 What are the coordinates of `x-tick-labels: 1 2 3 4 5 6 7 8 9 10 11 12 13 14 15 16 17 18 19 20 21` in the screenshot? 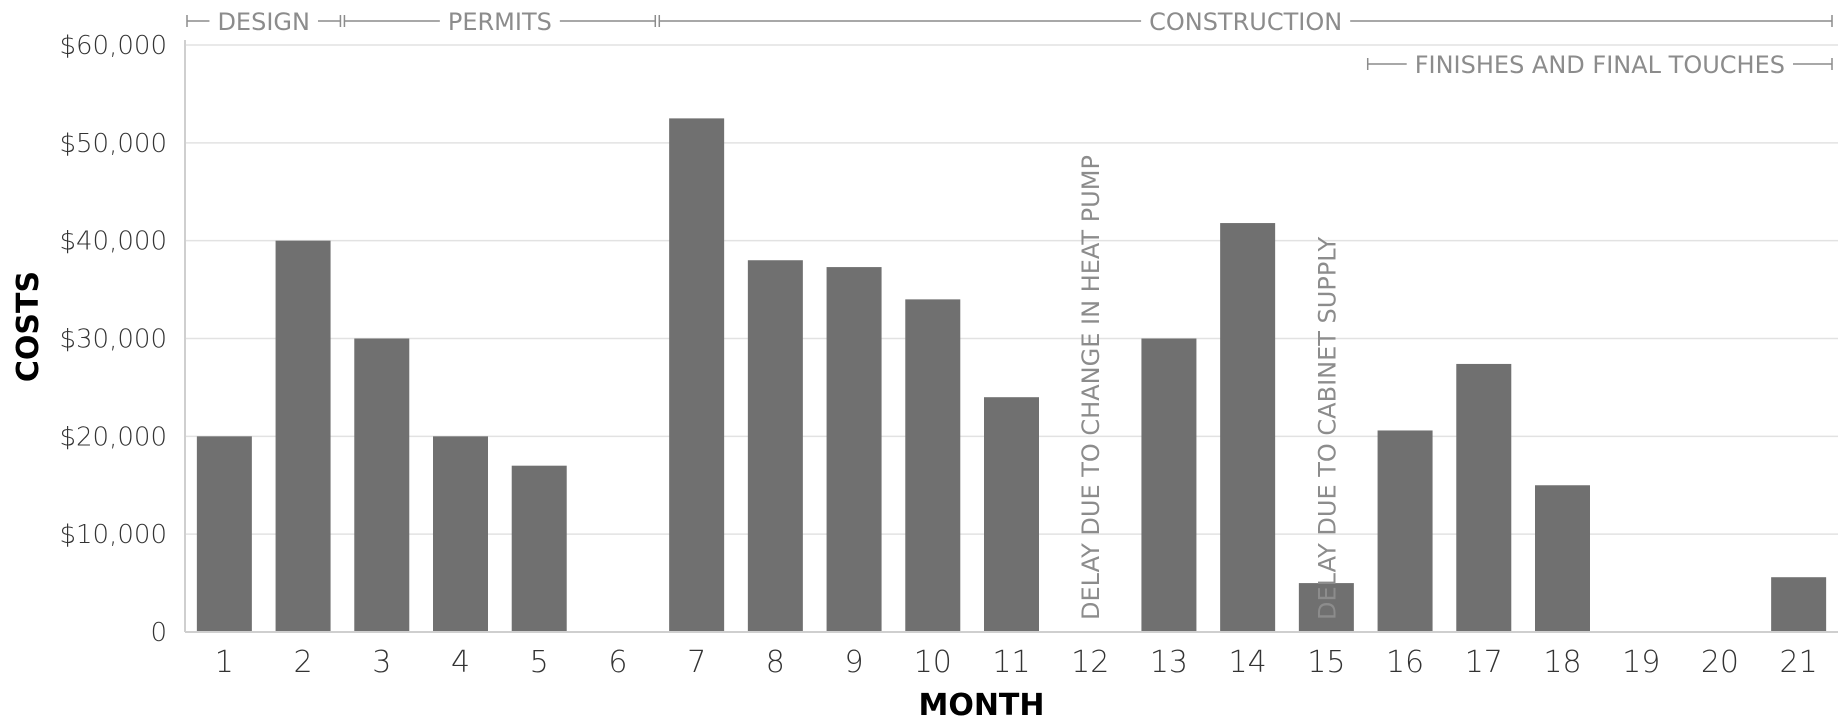 It's located at (1016, 662).